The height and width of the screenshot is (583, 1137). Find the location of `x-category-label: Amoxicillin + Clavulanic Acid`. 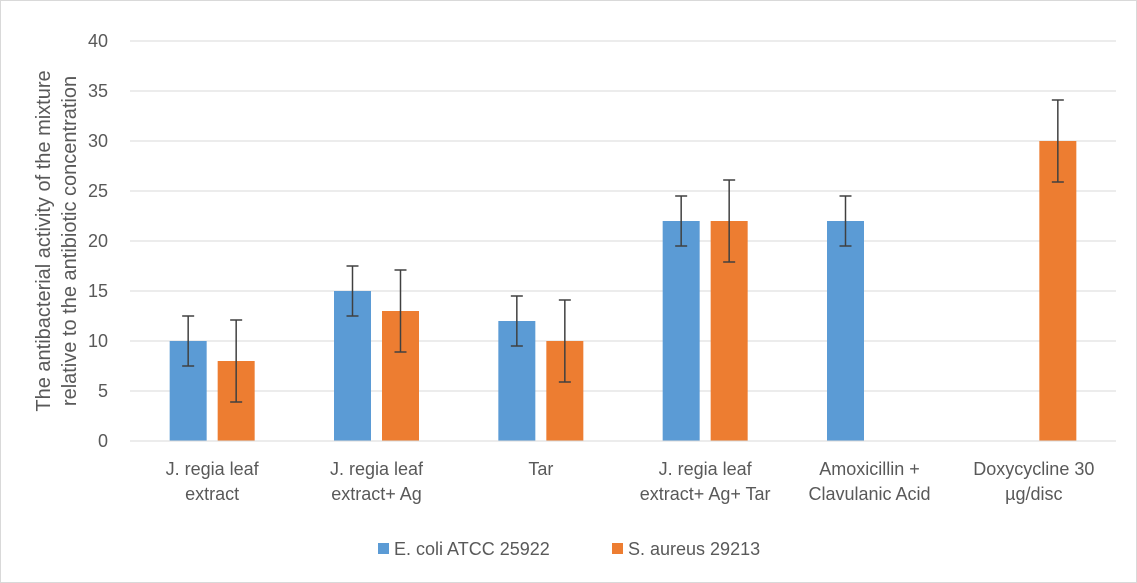

x-category-label: Amoxicillin + Clavulanic Acid is located at coordinates (869, 481).